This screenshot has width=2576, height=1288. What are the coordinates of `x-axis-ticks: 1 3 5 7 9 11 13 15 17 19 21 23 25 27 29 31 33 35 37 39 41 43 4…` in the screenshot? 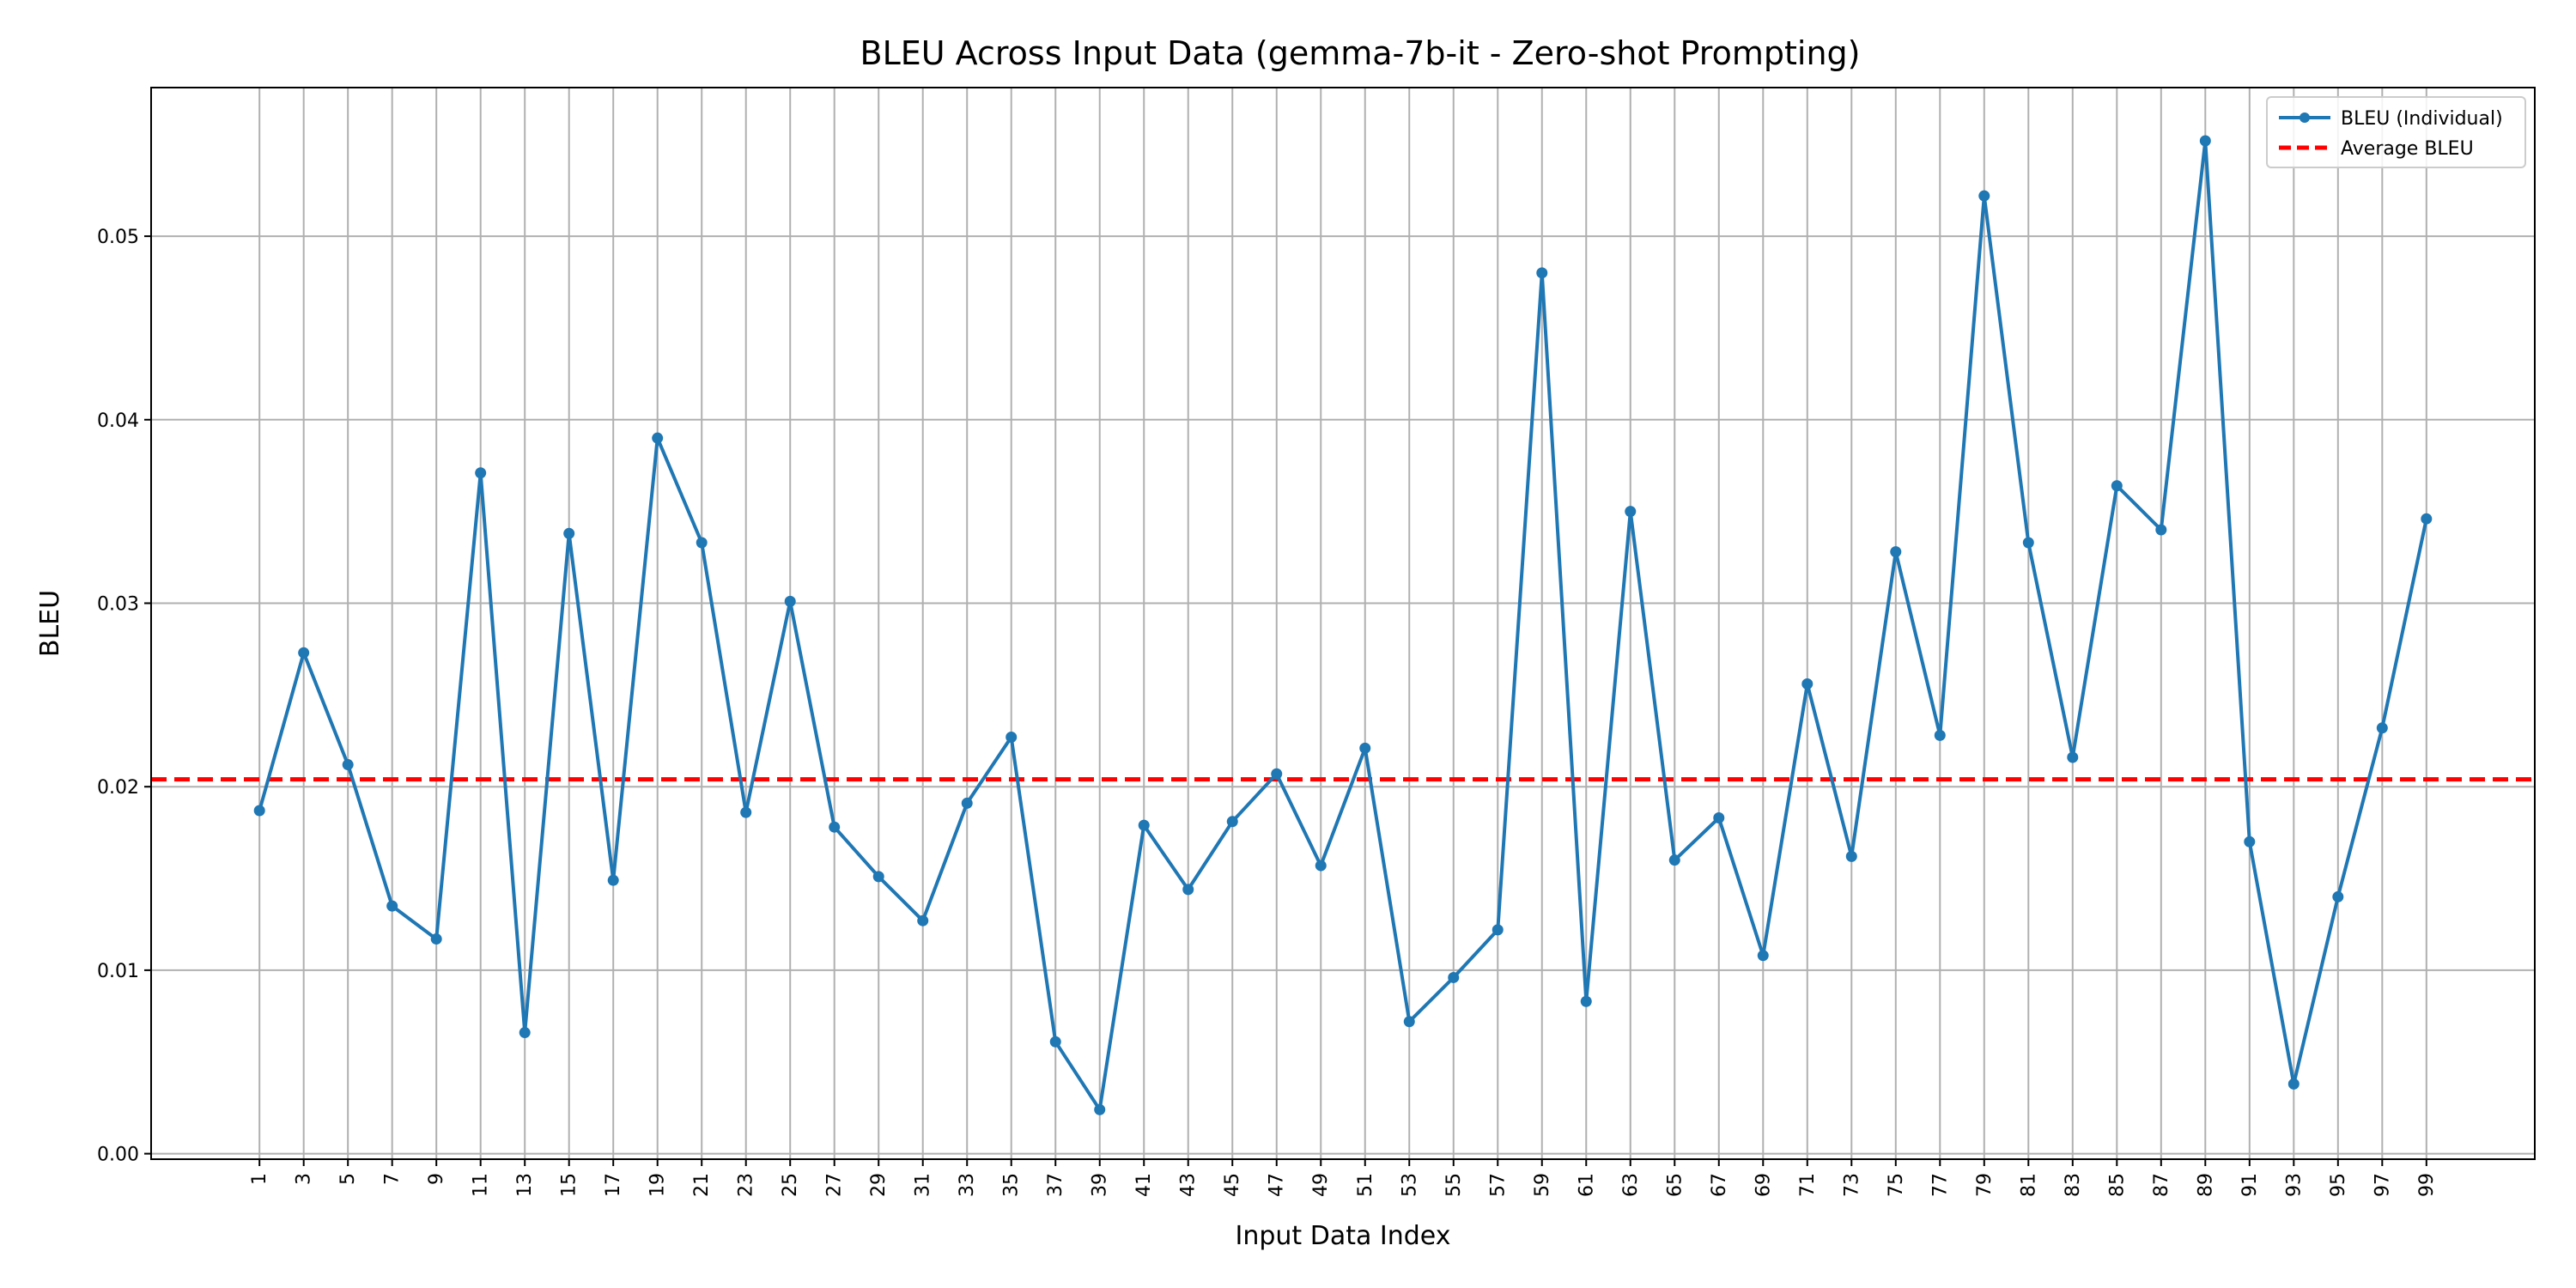 It's located at (1343, 1178).